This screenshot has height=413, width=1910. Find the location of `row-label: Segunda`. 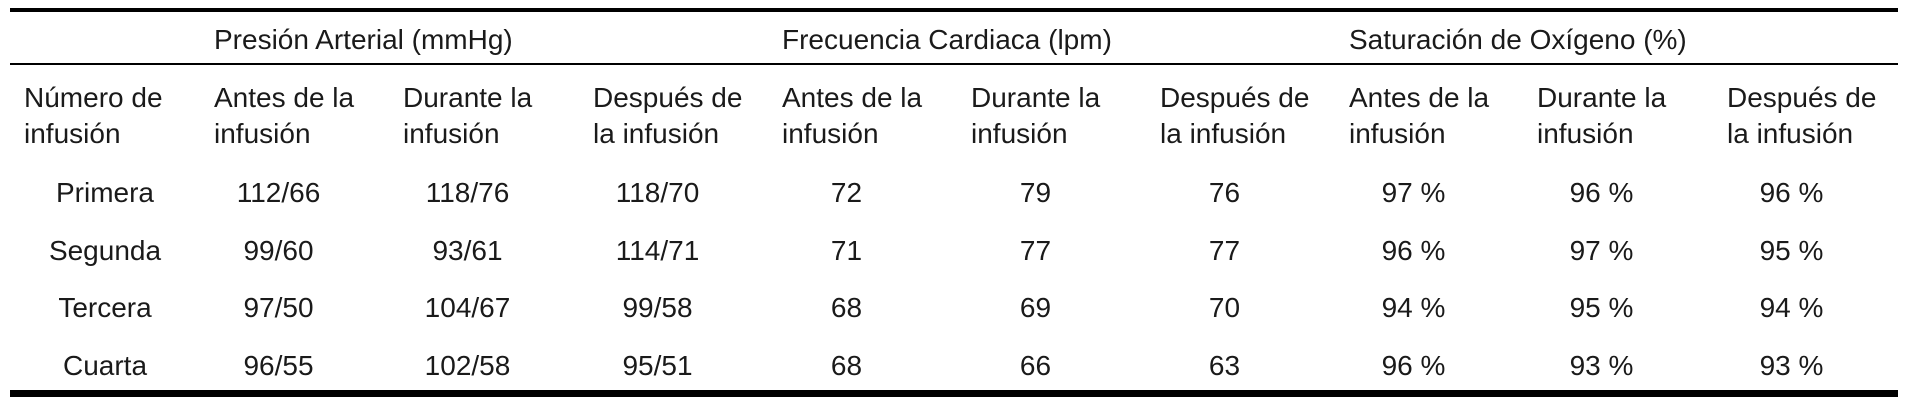

row-label: Segunda is located at coordinates (105, 250).